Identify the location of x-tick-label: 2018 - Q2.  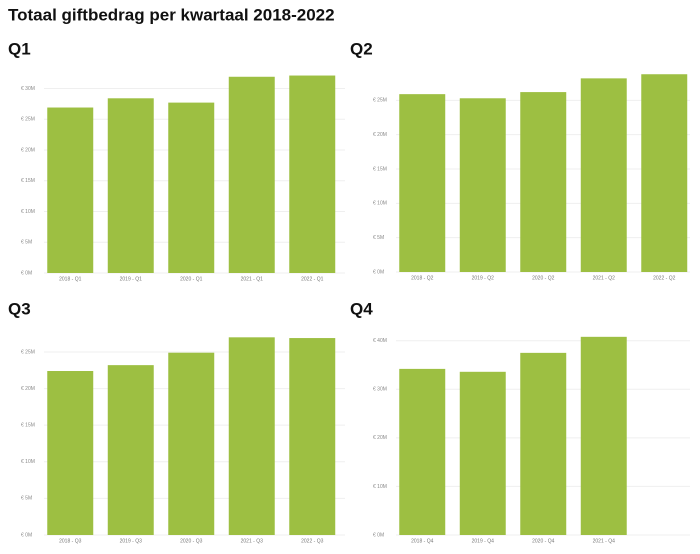
(422, 278).